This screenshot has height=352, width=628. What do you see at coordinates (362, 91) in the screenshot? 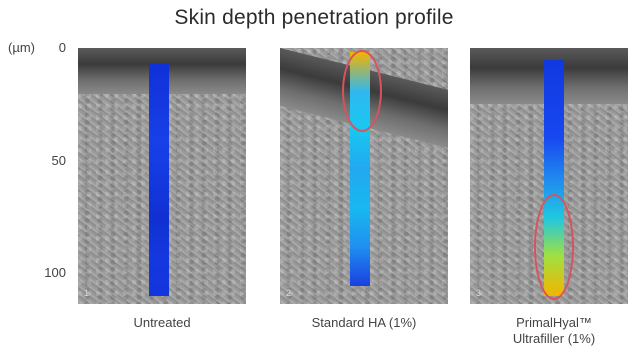
I see `highlight-oval-top` at bounding box center [362, 91].